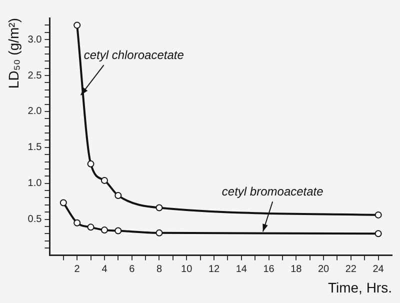 This screenshot has height=303, width=400. I want to click on x-tick-label: 6, so click(132, 269).